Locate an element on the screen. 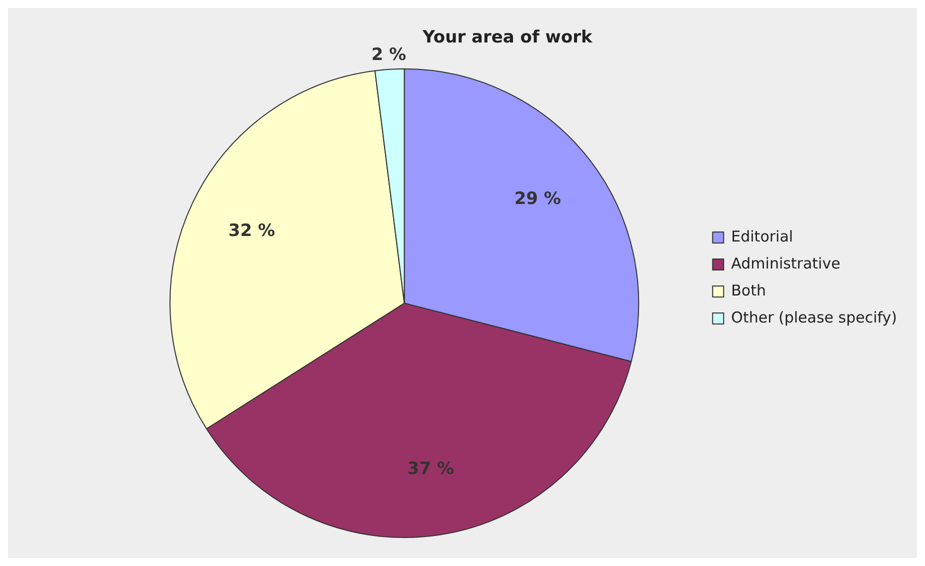 The height and width of the screenshot is (566, 925). chart-title: Your area of work is located at coordinates (508, 38).